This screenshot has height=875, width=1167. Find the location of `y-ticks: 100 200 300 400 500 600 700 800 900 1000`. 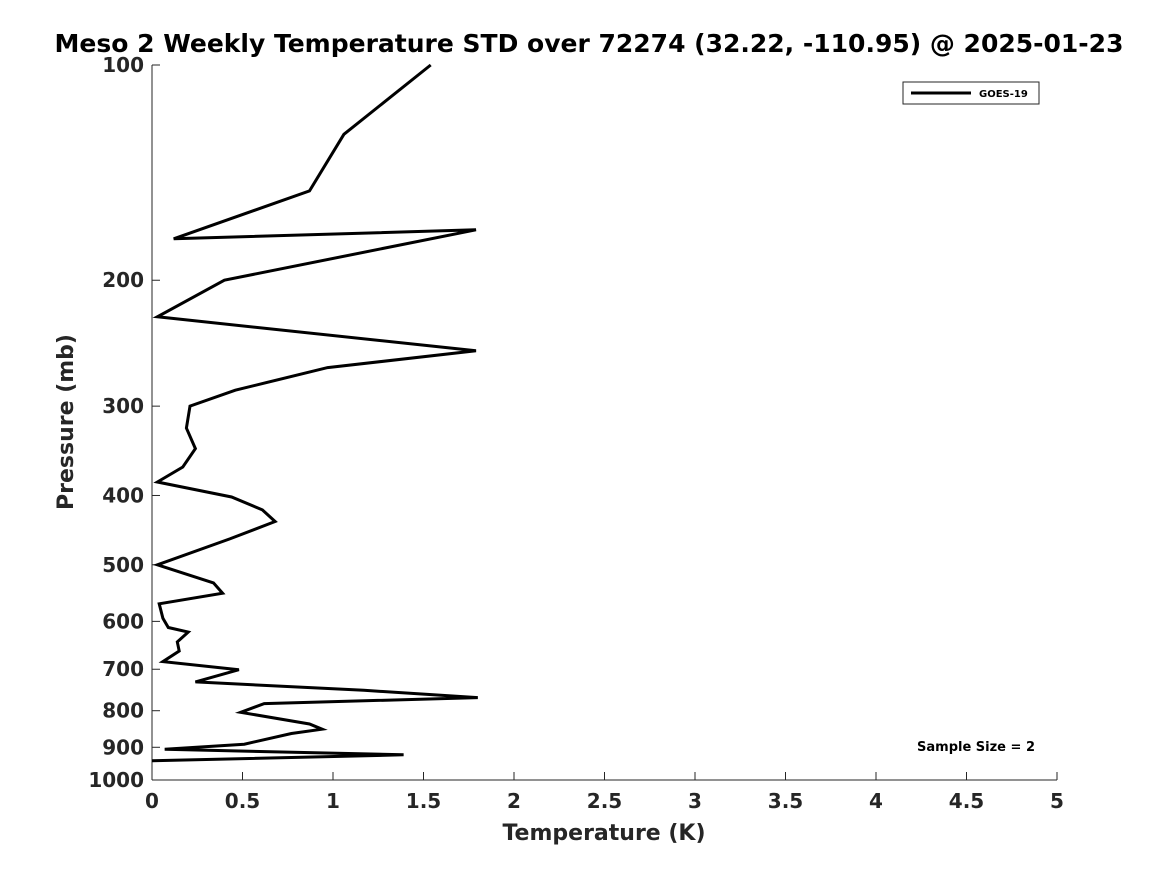

y-ticks: 100 200 300 400 500 600 700 800 900 1000 is located at coordinates (124, 422).